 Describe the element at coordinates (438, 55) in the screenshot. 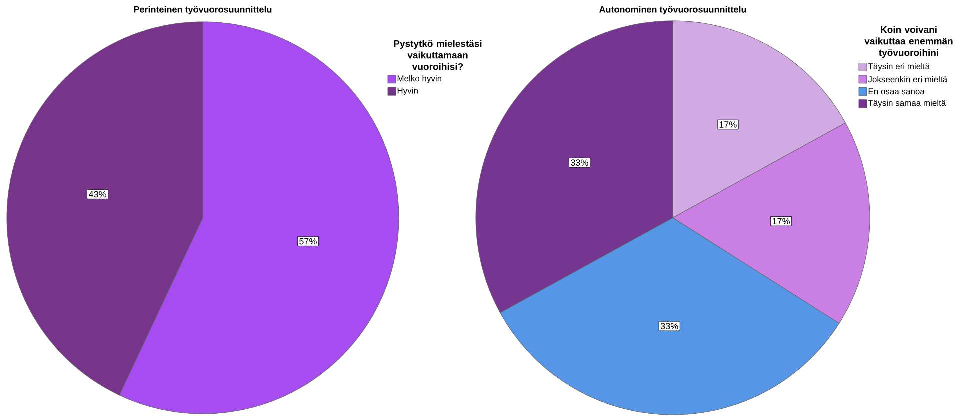

I see `legend-title: Pystytkö mielestäsi vaikuttamaan vuoroihisi?` at that location.